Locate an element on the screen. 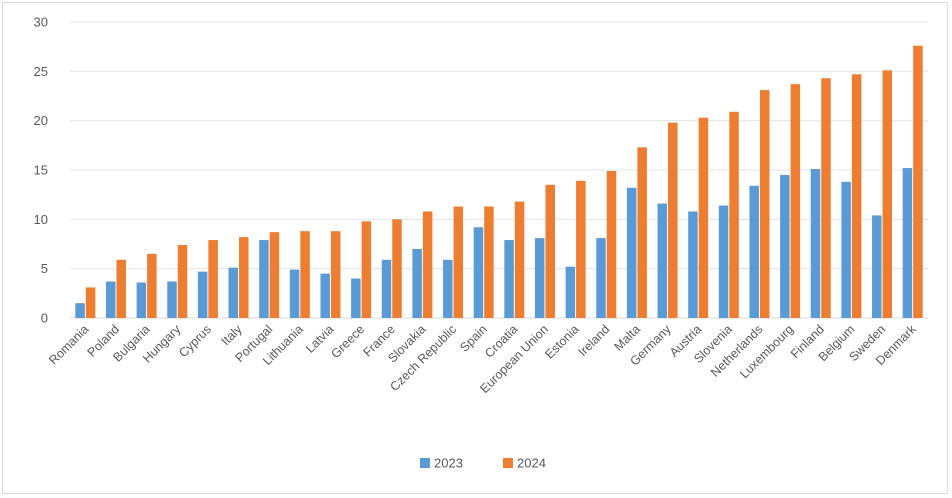 This screenshot has width=952, height=498. bar-2023-romania is located at coordinates (80, 310).